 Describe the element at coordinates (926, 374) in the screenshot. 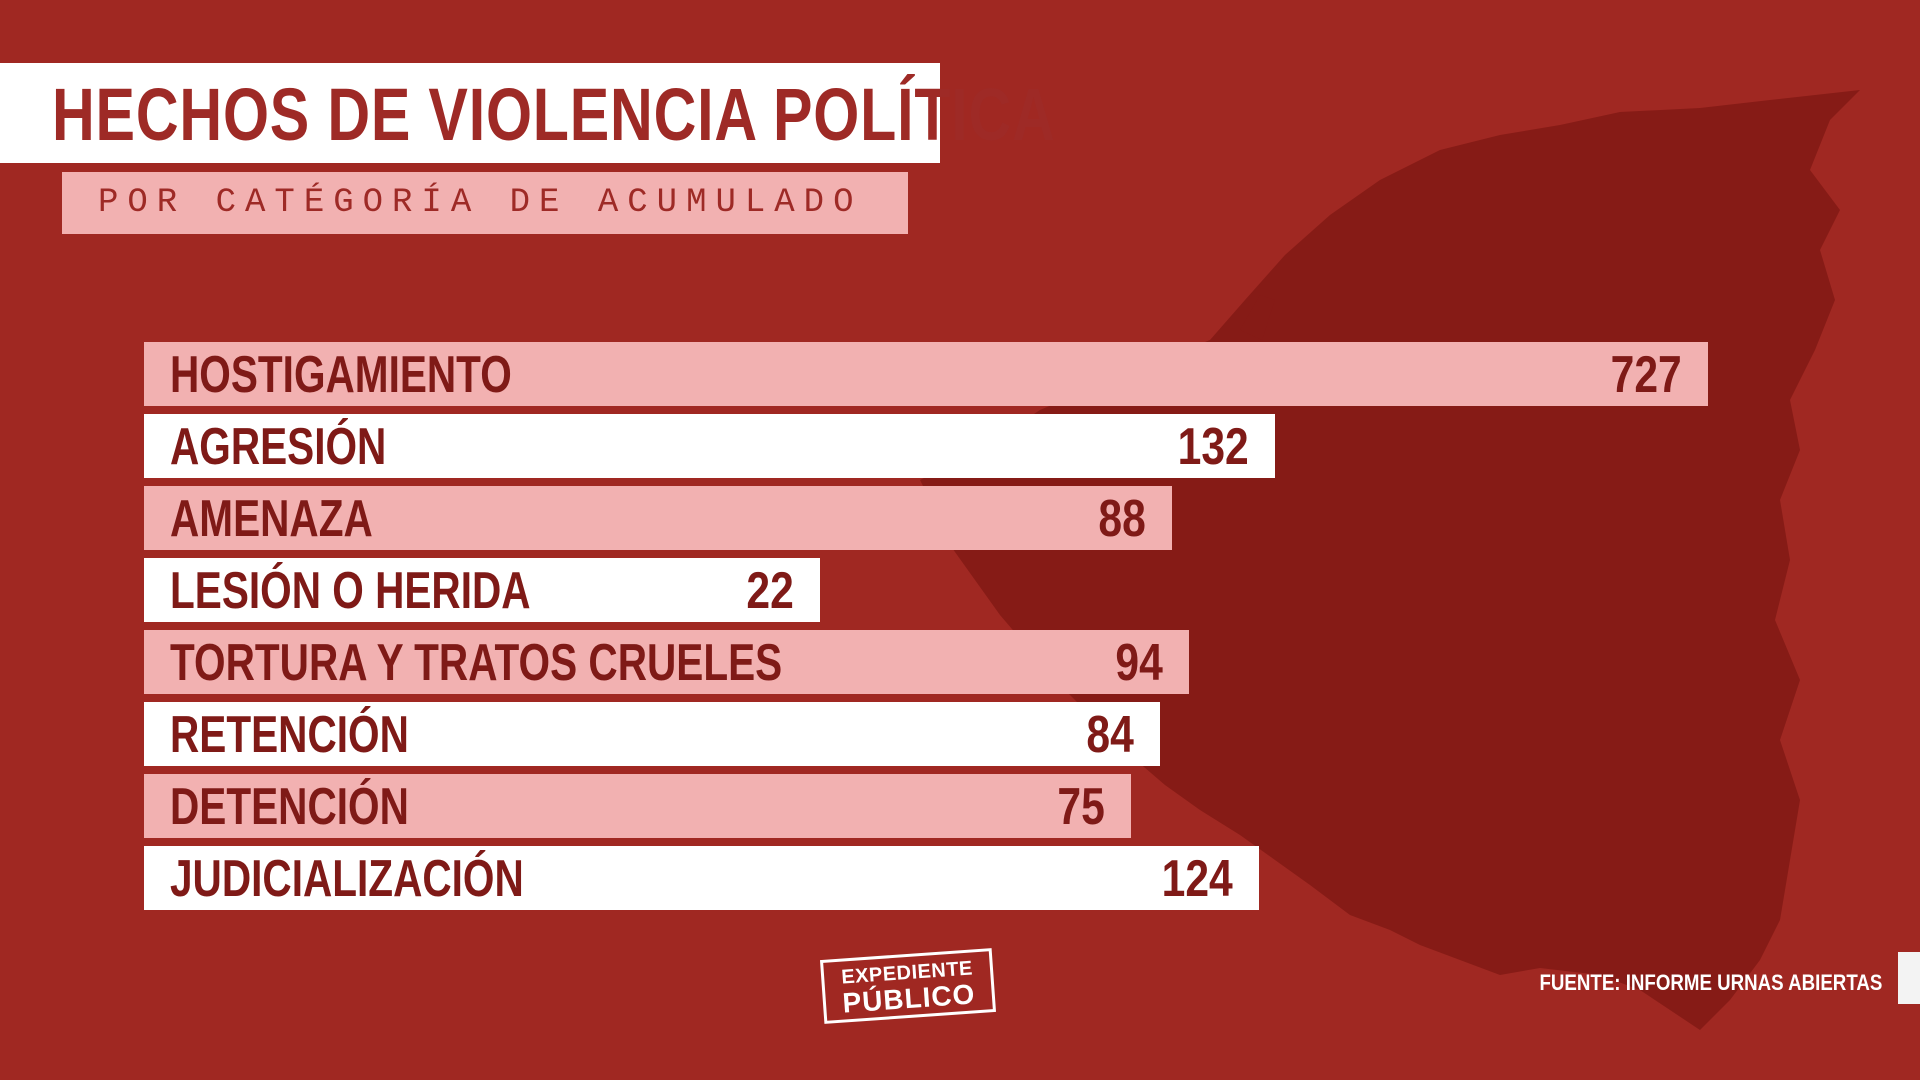

I see `bar-1: HOSTIGAMIENTO 727` at that location.